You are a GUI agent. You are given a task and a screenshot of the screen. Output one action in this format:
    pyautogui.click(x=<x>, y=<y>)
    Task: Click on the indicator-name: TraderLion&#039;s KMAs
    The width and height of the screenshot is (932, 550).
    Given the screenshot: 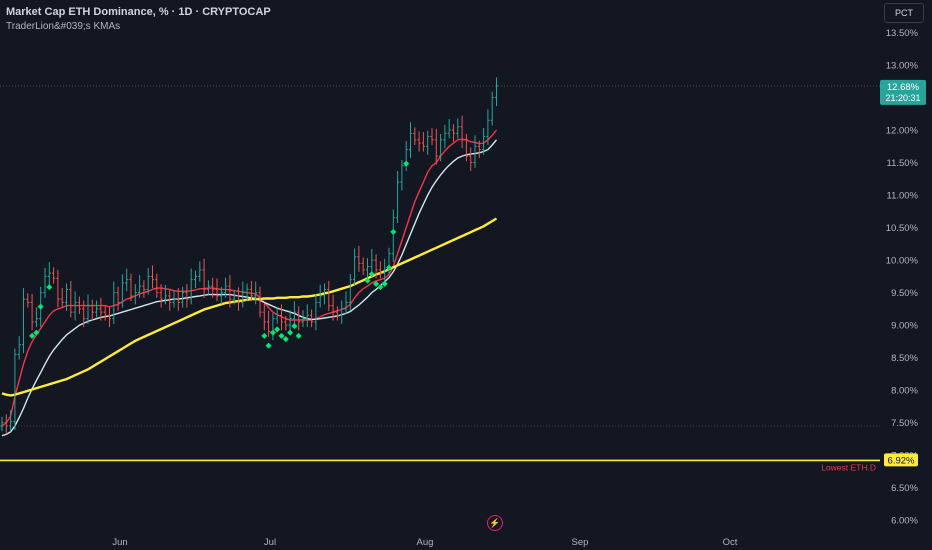 What is the action you would take?
    pyautogui.click(x=63, y=26)
    